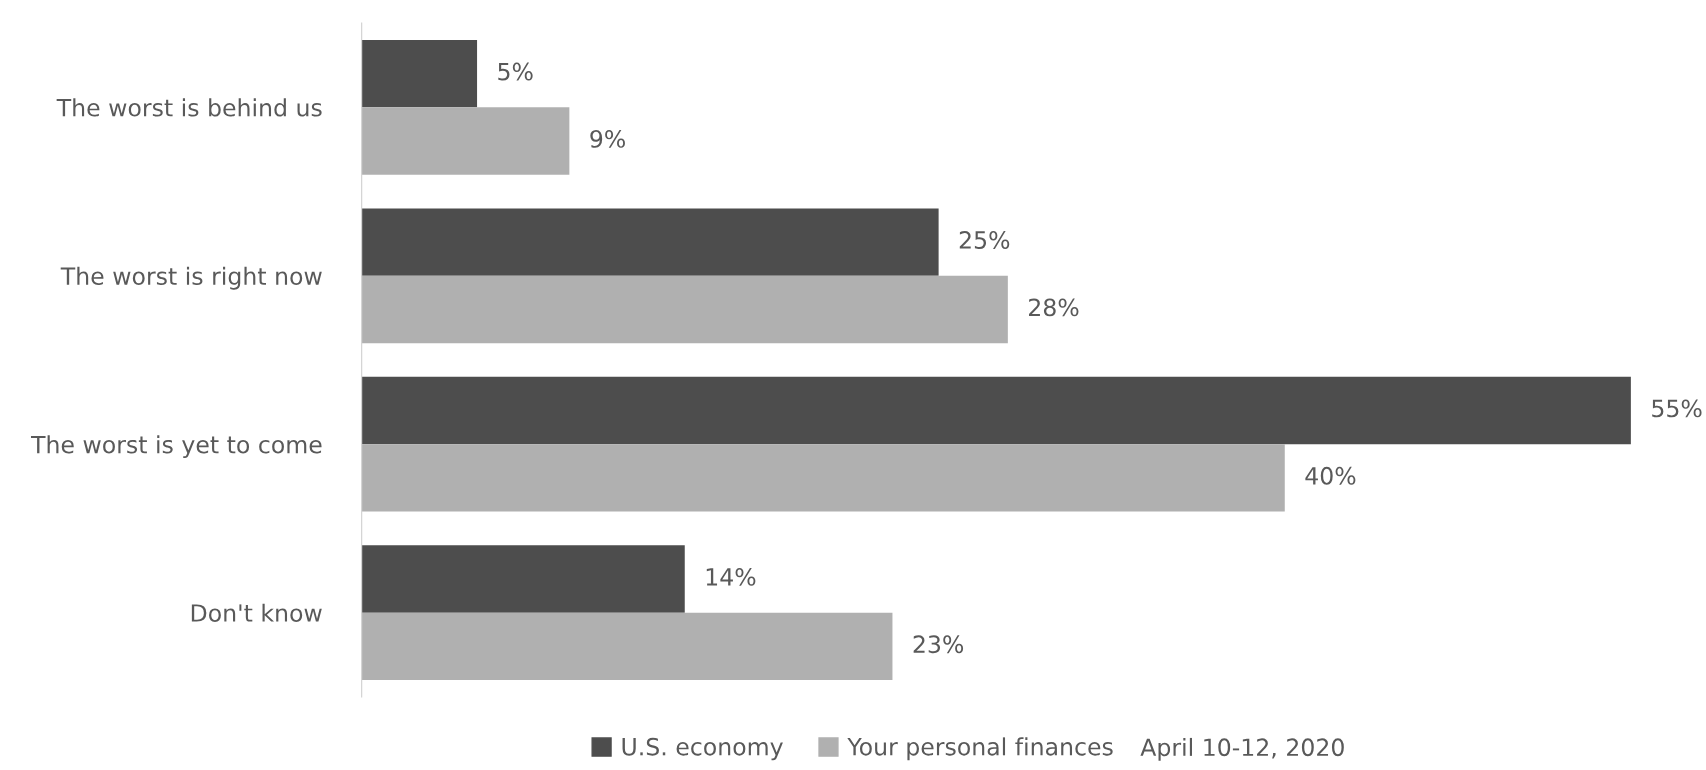  What do you see at coordinates (515, 71) in the screenshot?
I see `data-label: 5%` at bounding box center [515, 71].